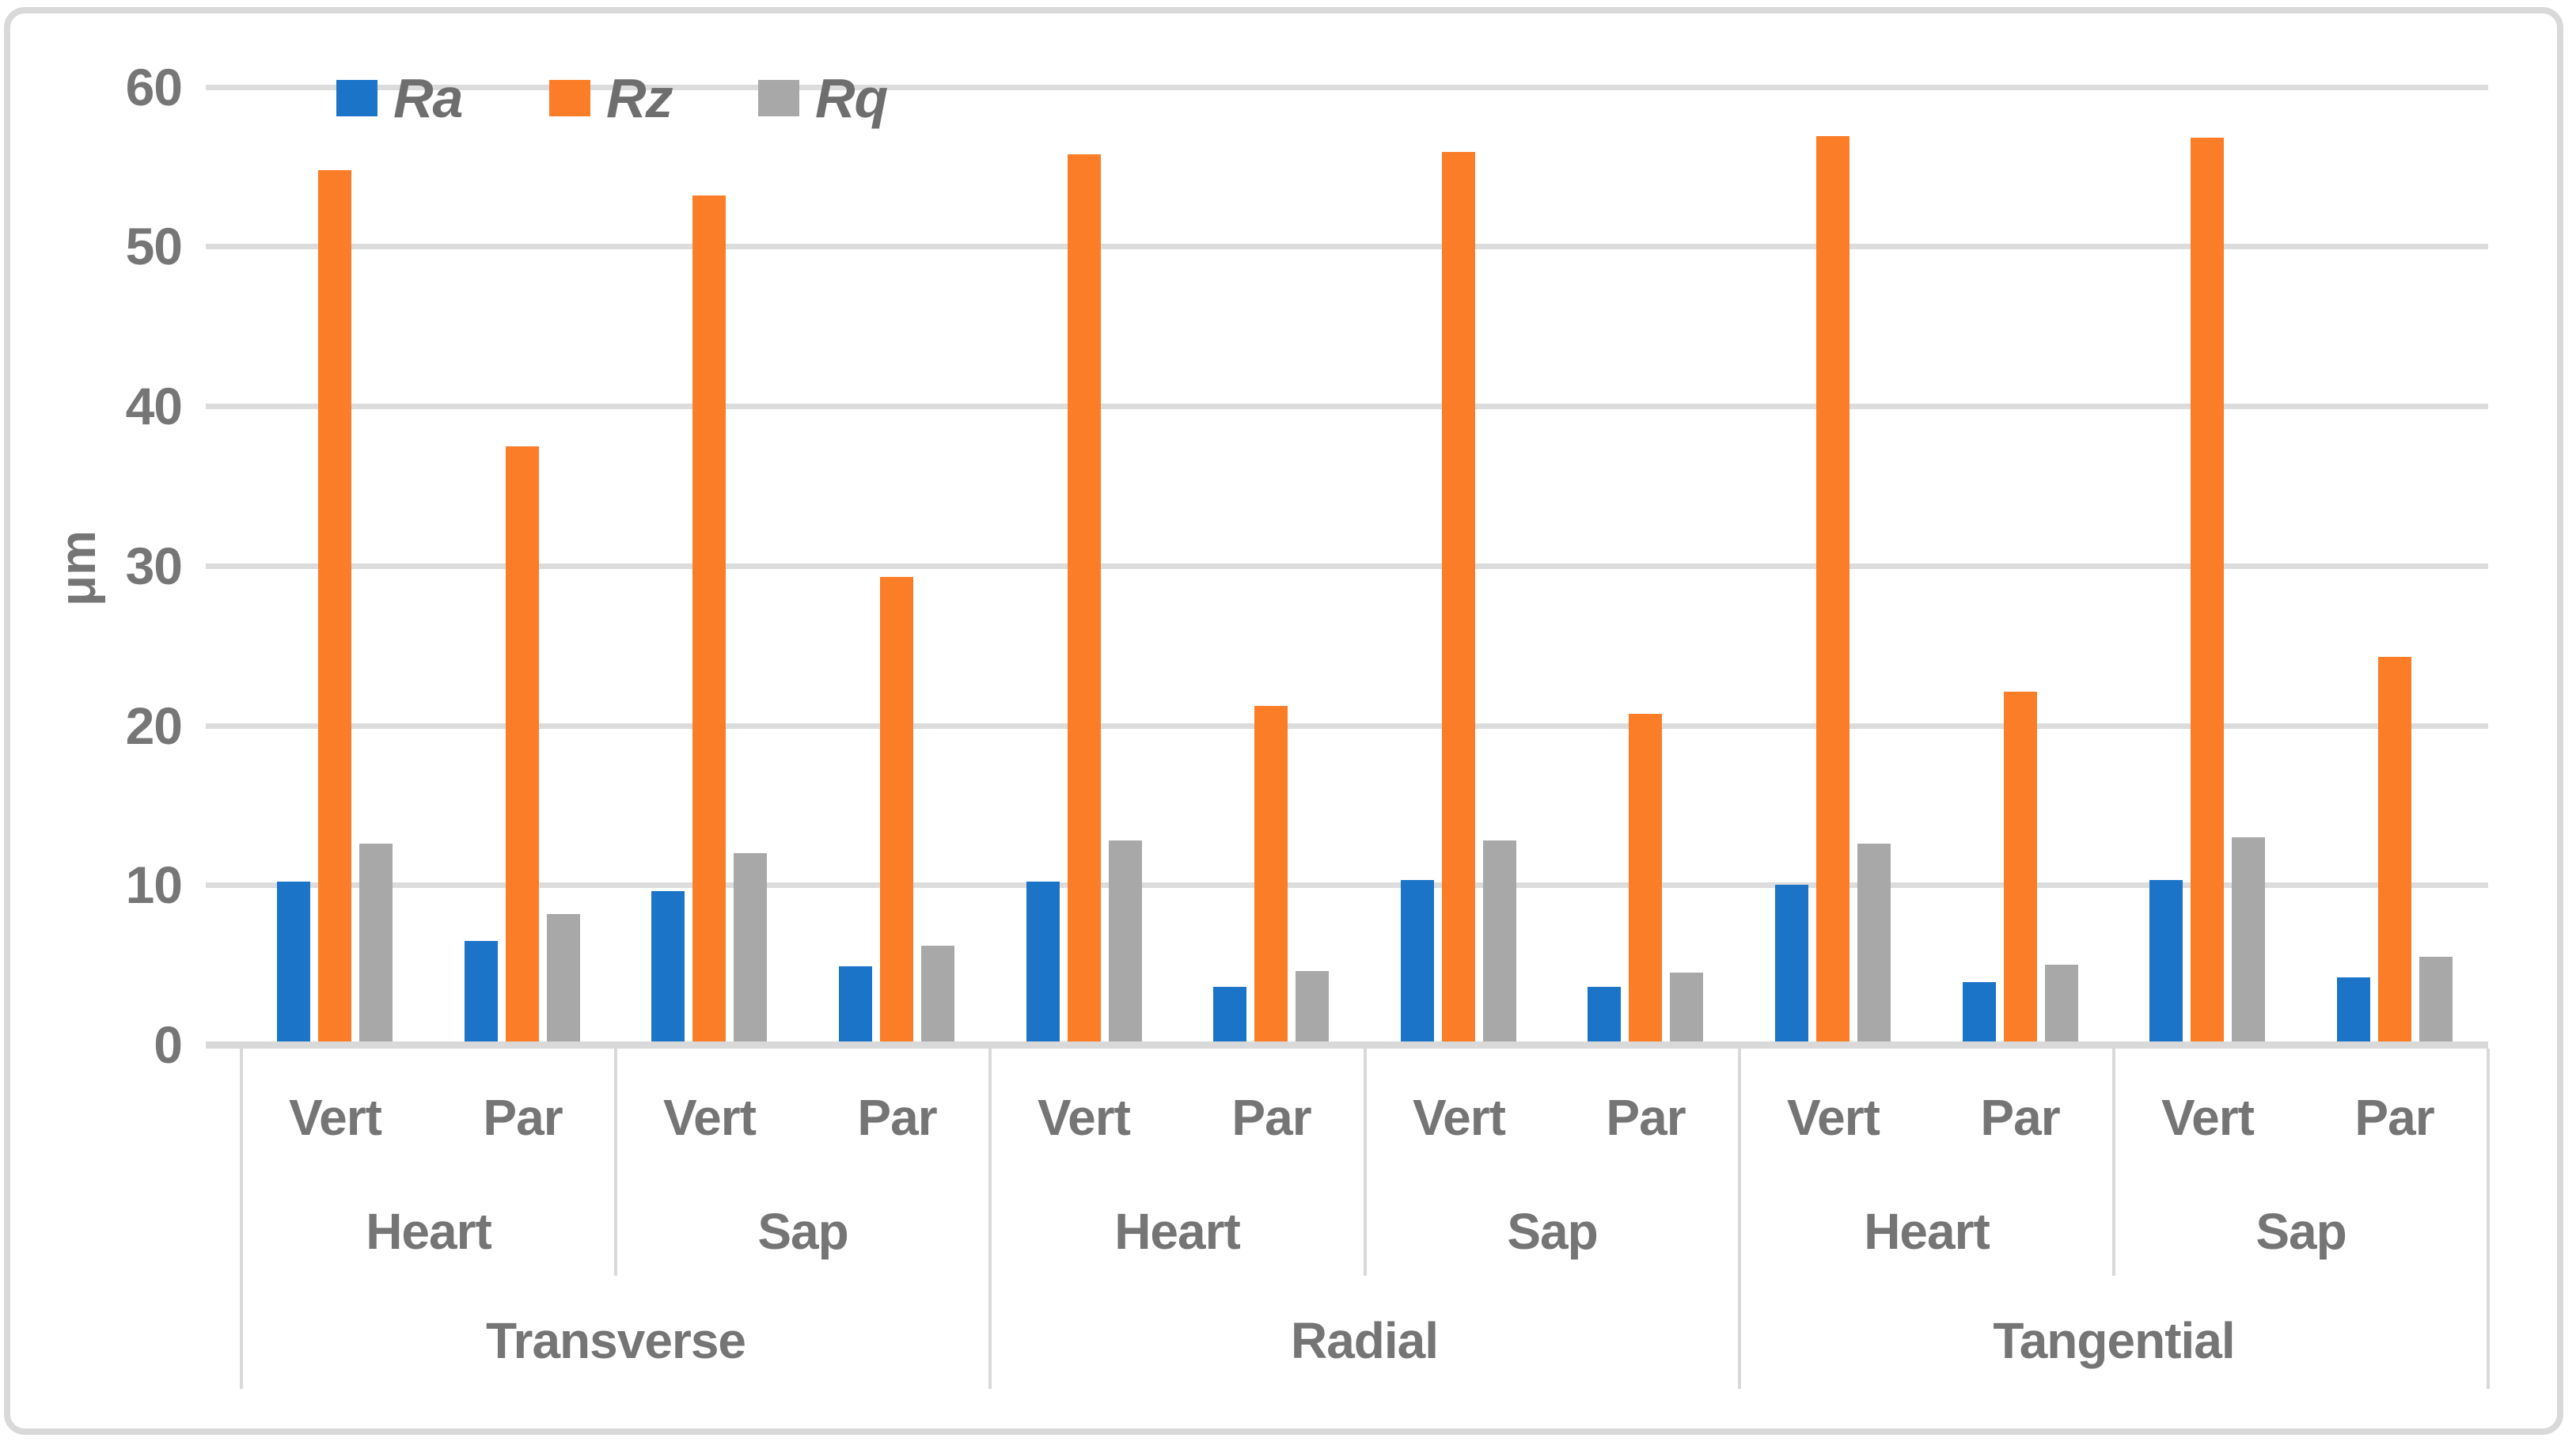 The image size is (2576, 1453). I want to click on legend-item-ra: Ra, so click(399, 98).